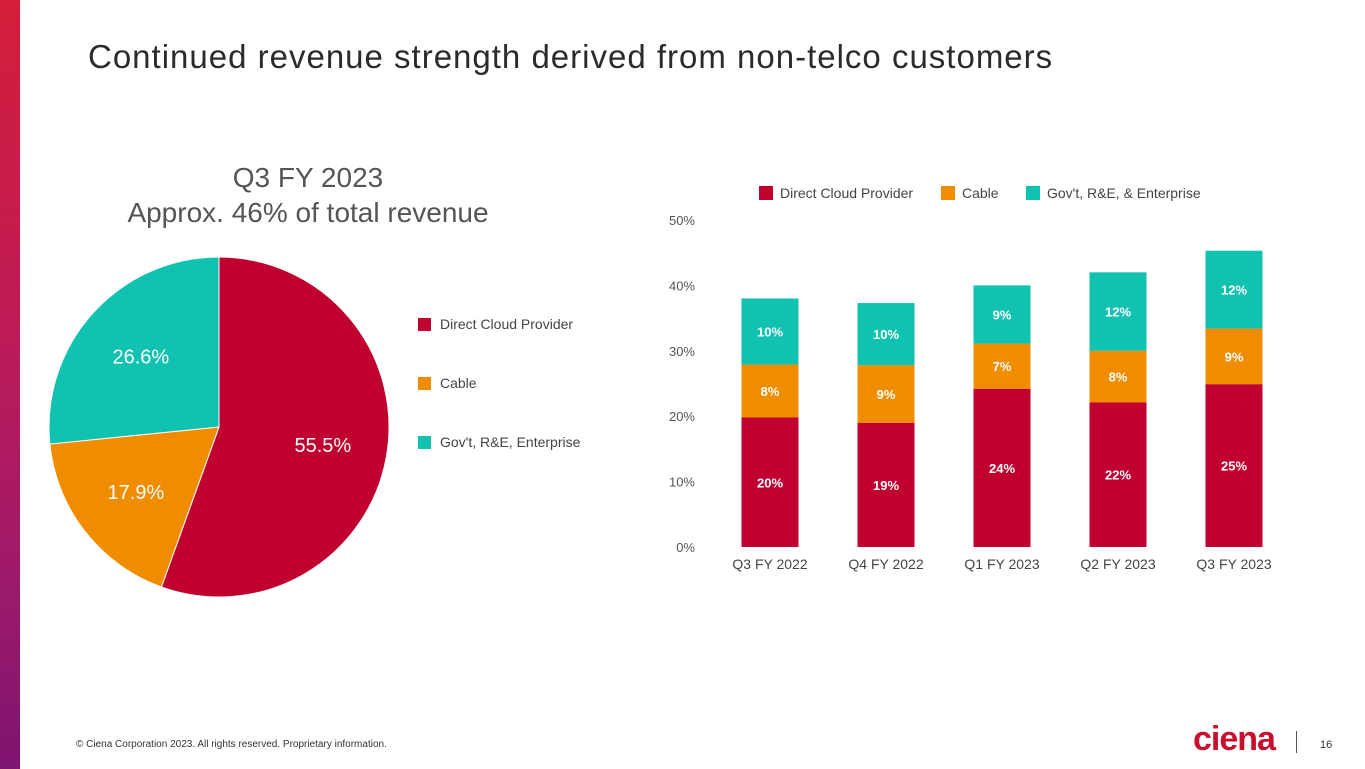  Describe the element at coordinates (682, 416) in the screenshot. I see `y-tick-label: 20%` at that location.